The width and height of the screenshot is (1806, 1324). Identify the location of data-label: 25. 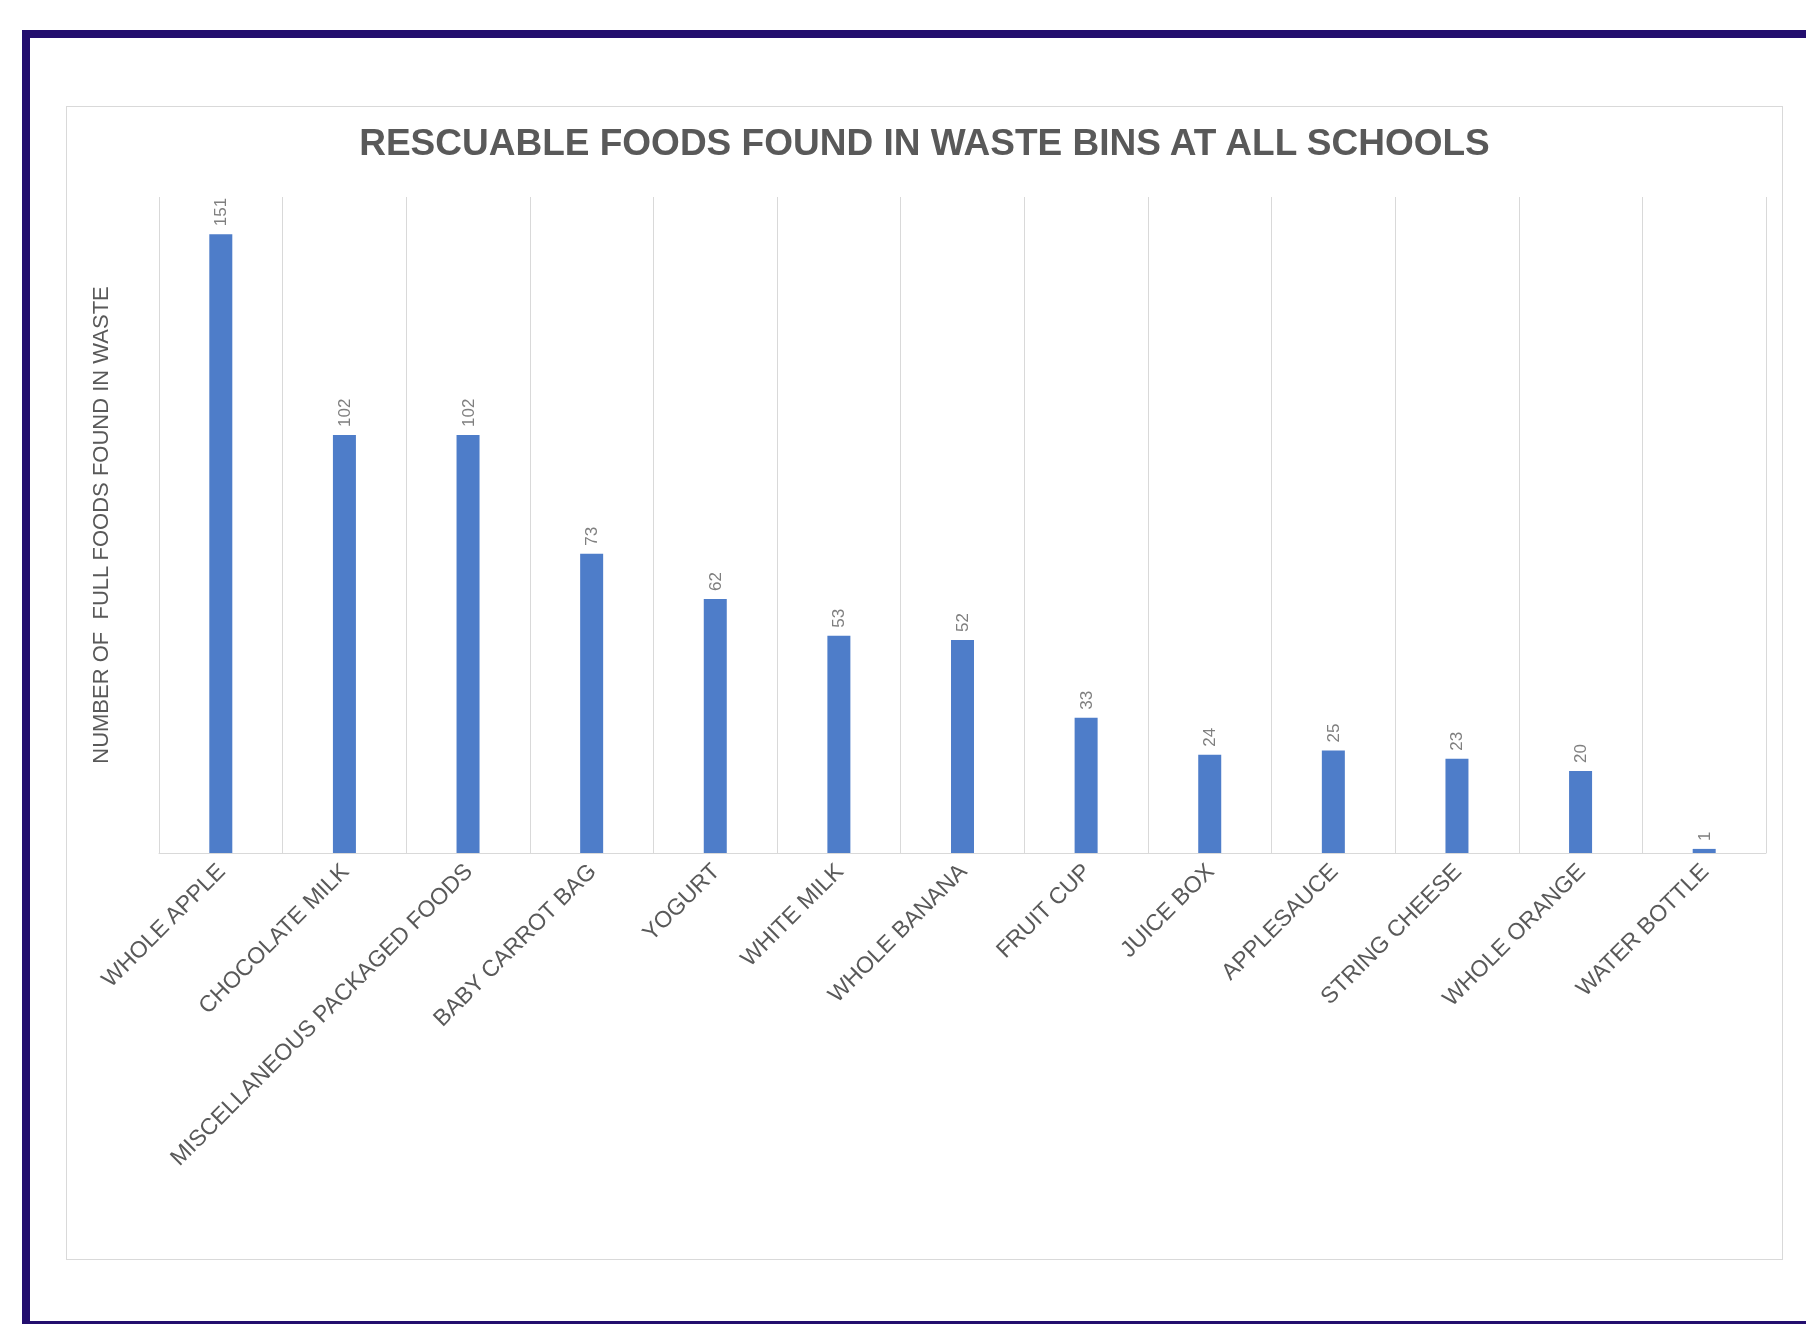
(1333, 733).